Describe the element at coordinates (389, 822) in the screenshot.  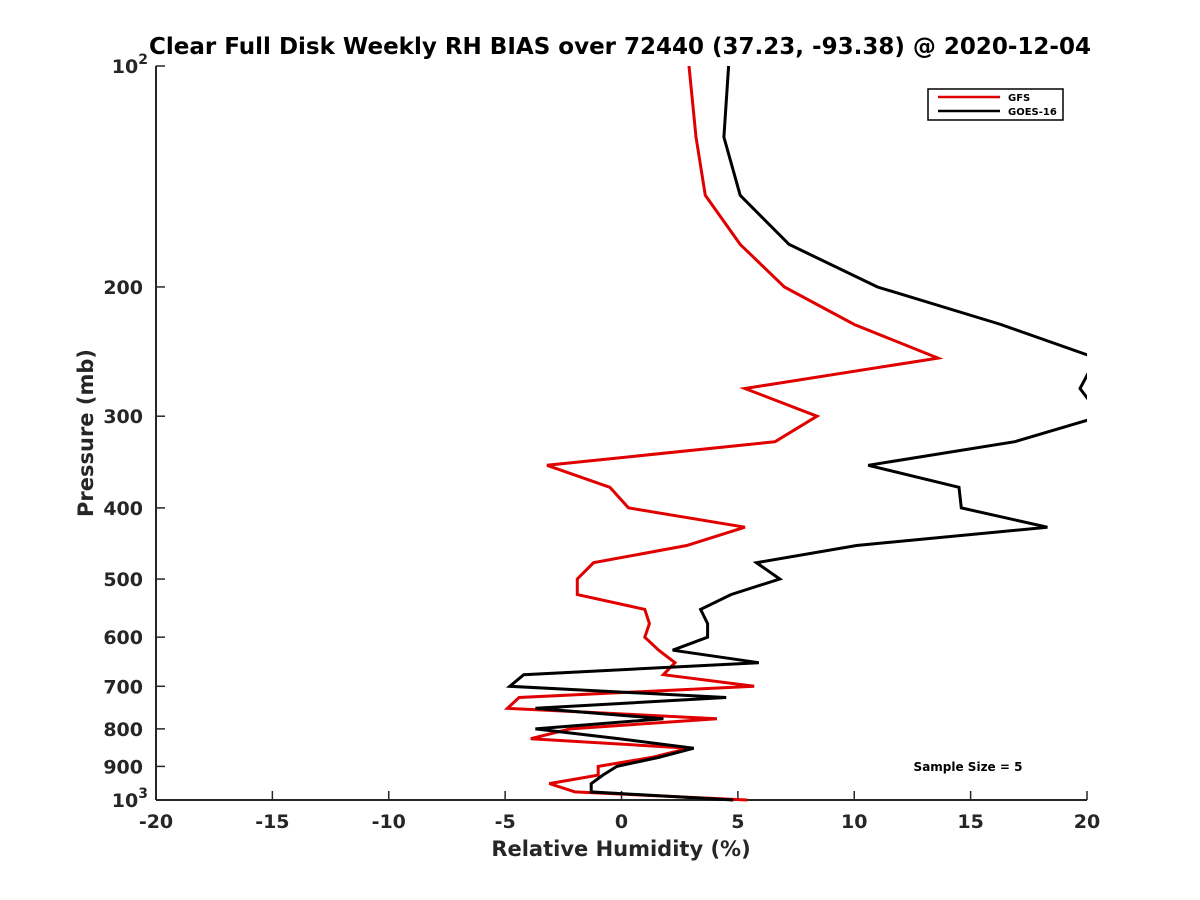
I see `x-tick-label: -10` at that location.